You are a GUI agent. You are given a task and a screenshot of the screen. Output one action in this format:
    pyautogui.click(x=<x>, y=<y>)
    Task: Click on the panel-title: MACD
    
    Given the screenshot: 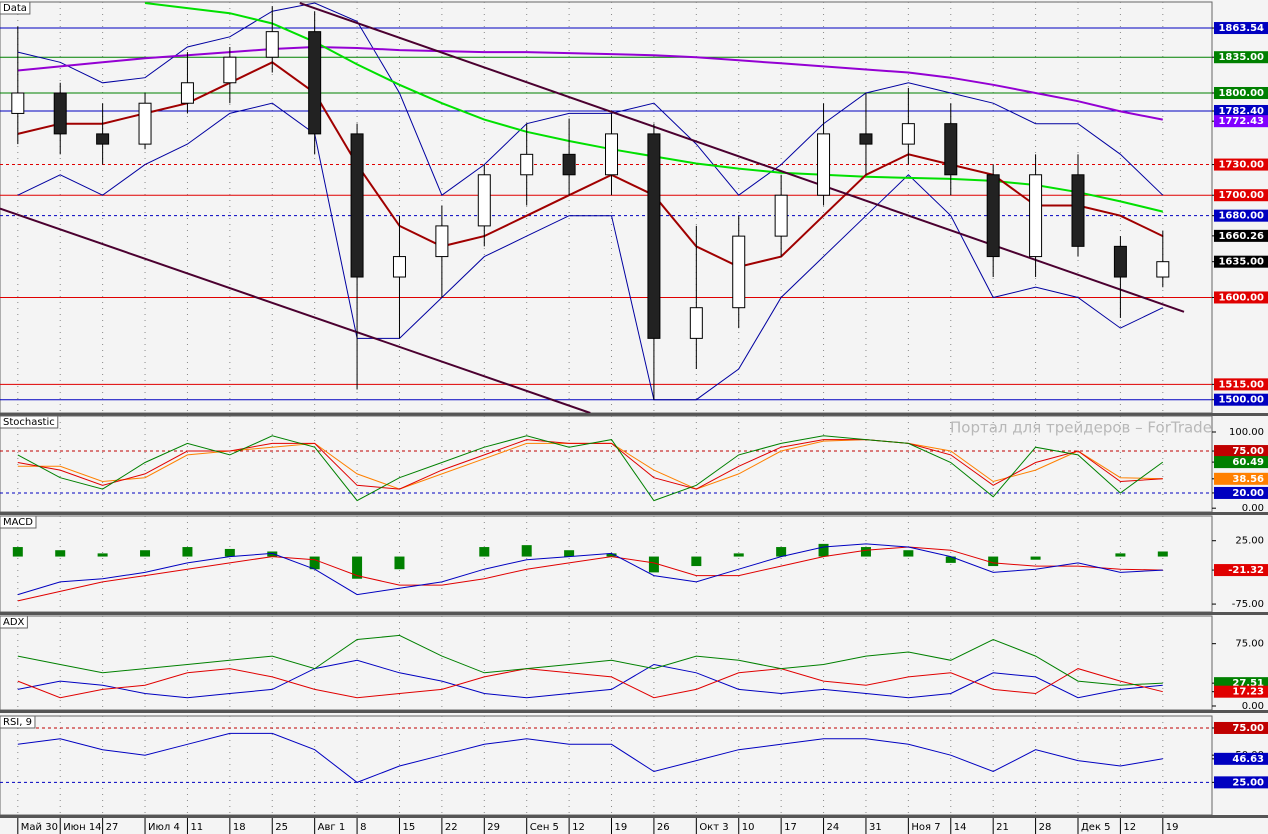 What is the action you would take?
    pyautogui.click(x=18, y=522)
    